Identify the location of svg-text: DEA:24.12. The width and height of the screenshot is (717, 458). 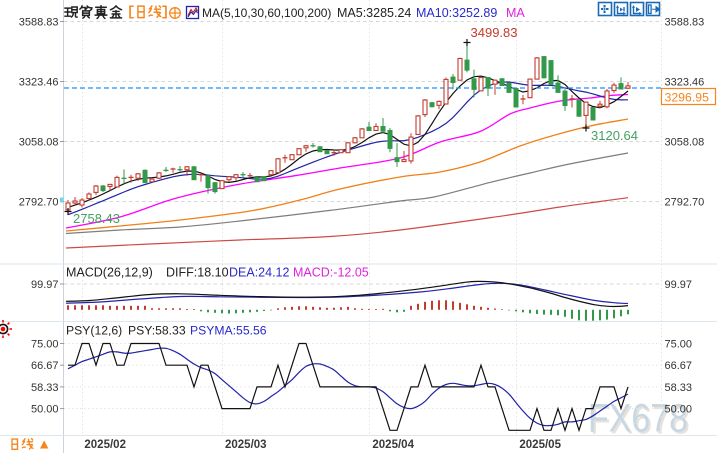
(259, 273).